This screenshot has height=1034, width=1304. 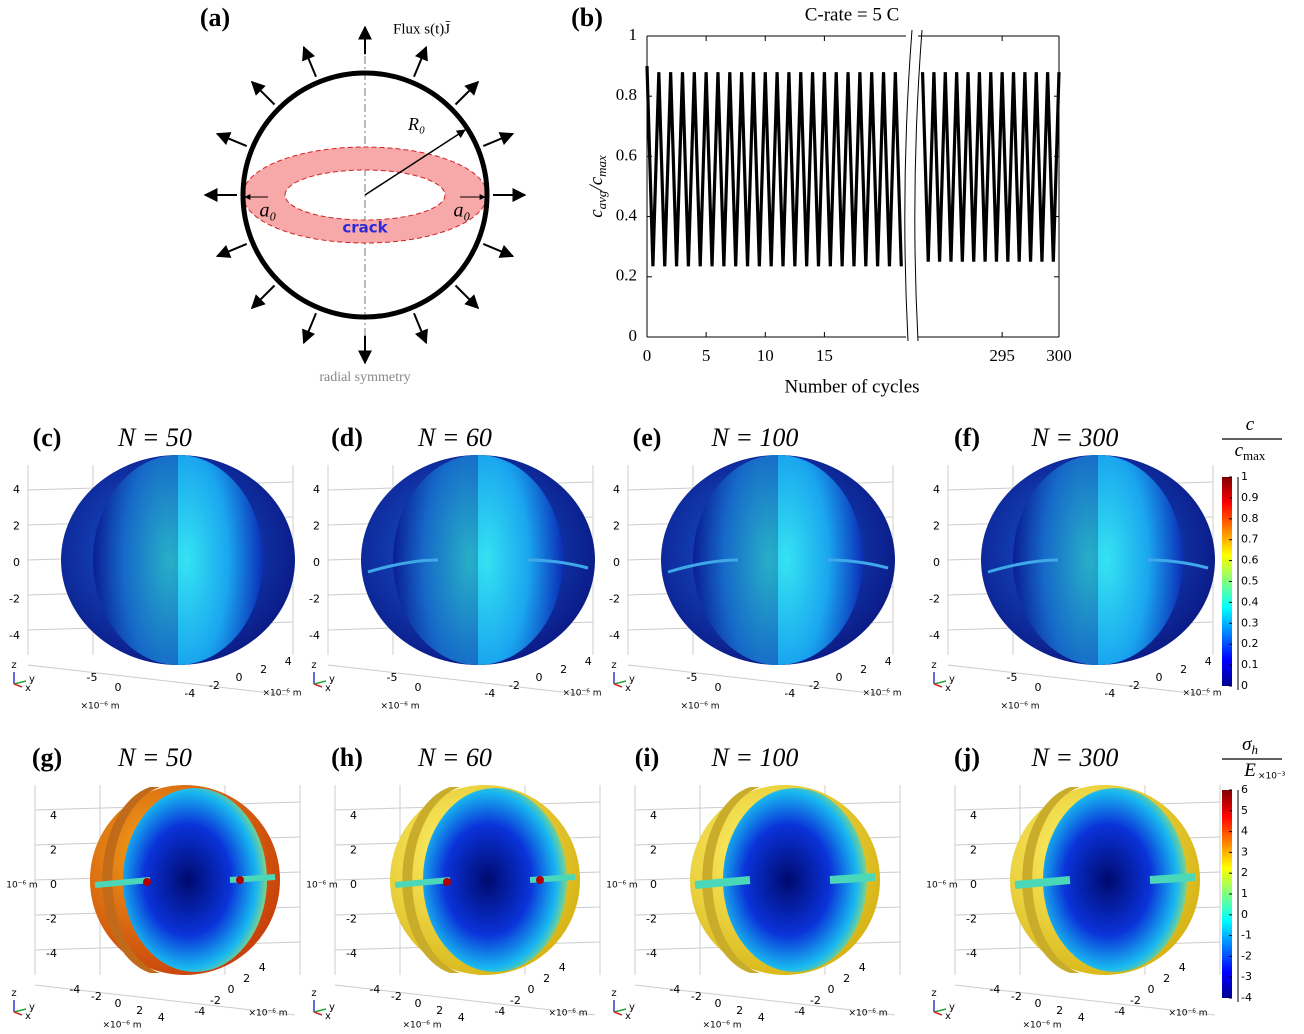 I want to click on colorbar-tick-label: 5, so click(x=1244, y=810).